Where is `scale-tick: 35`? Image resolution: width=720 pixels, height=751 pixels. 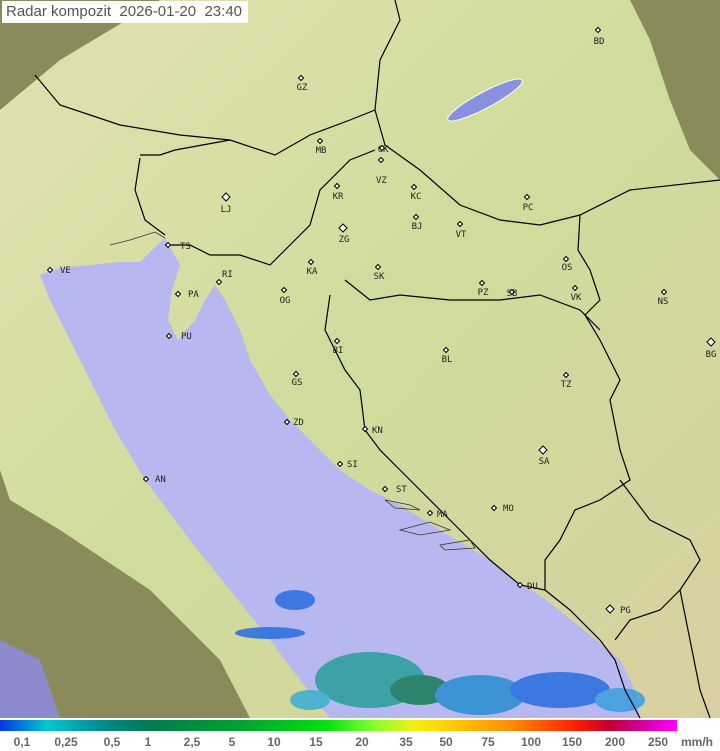 scale-tick: 35 is located at coordinates (406, 742).